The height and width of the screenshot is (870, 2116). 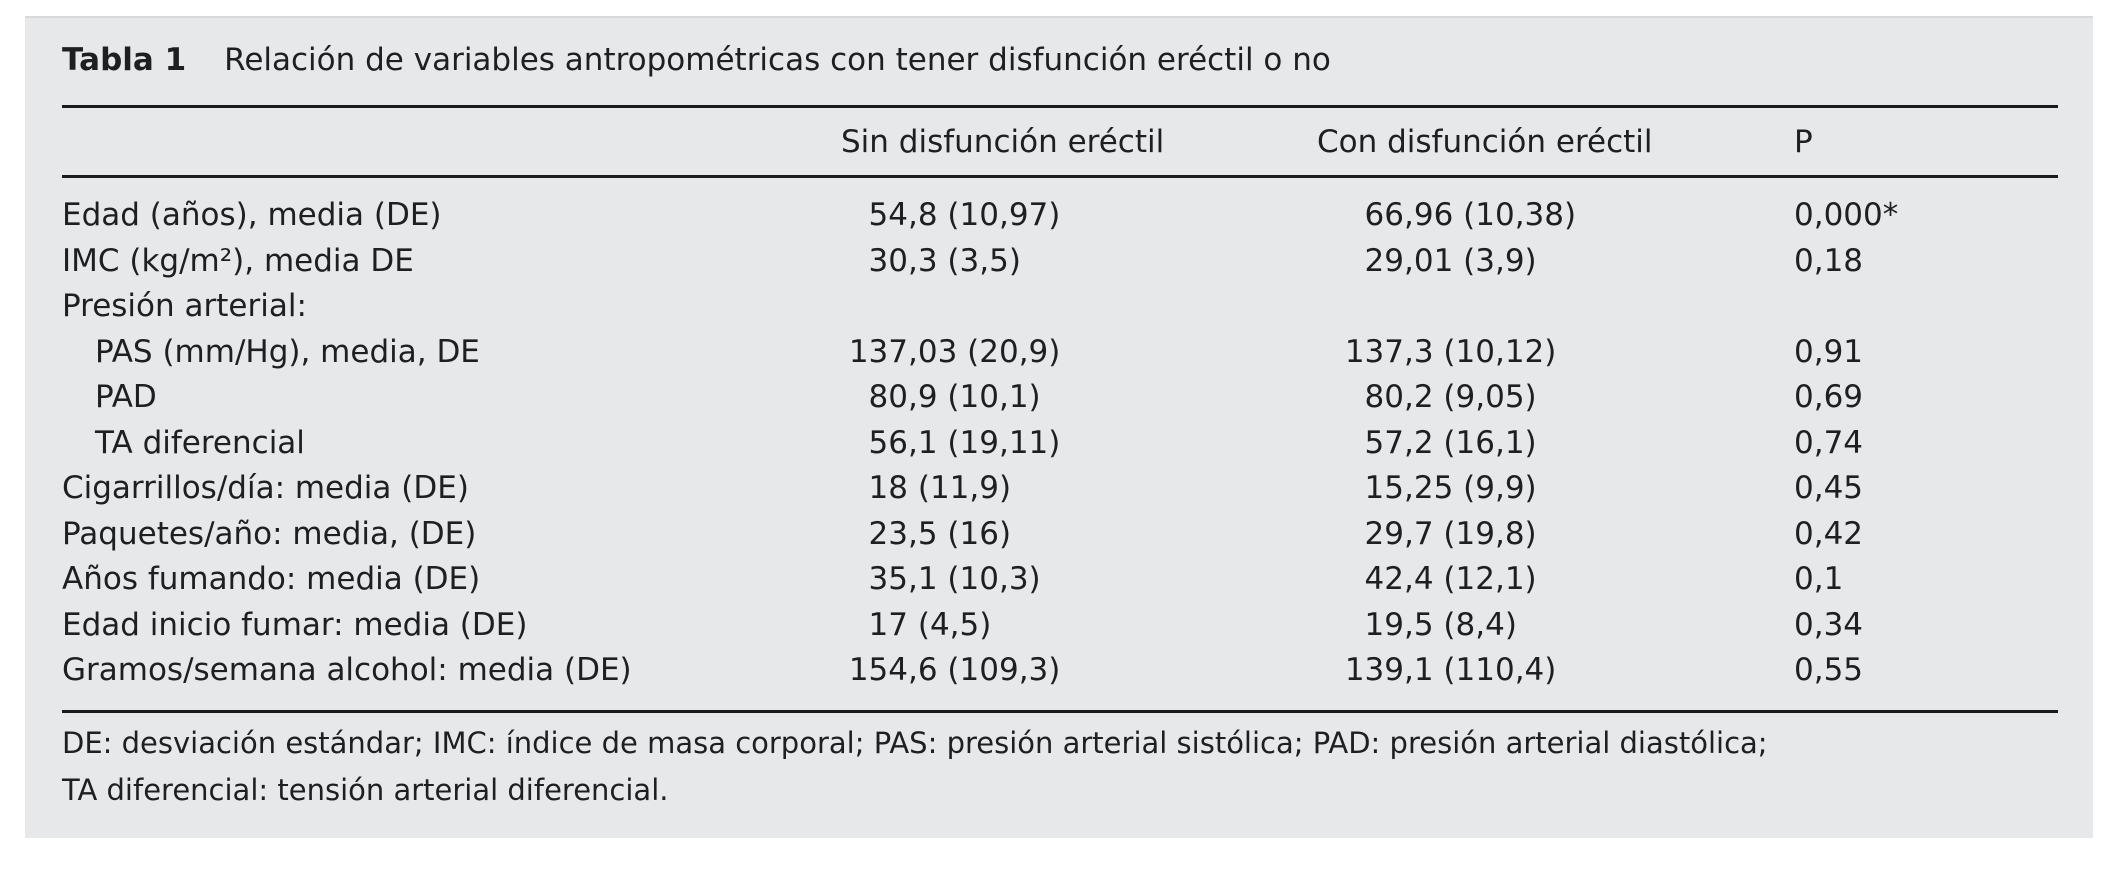 What do you see at coordinates (1450, 670) in the screenshot?
I see `cell-con-value: 139,1 (110,4)` at bounding box center [1450, 670].